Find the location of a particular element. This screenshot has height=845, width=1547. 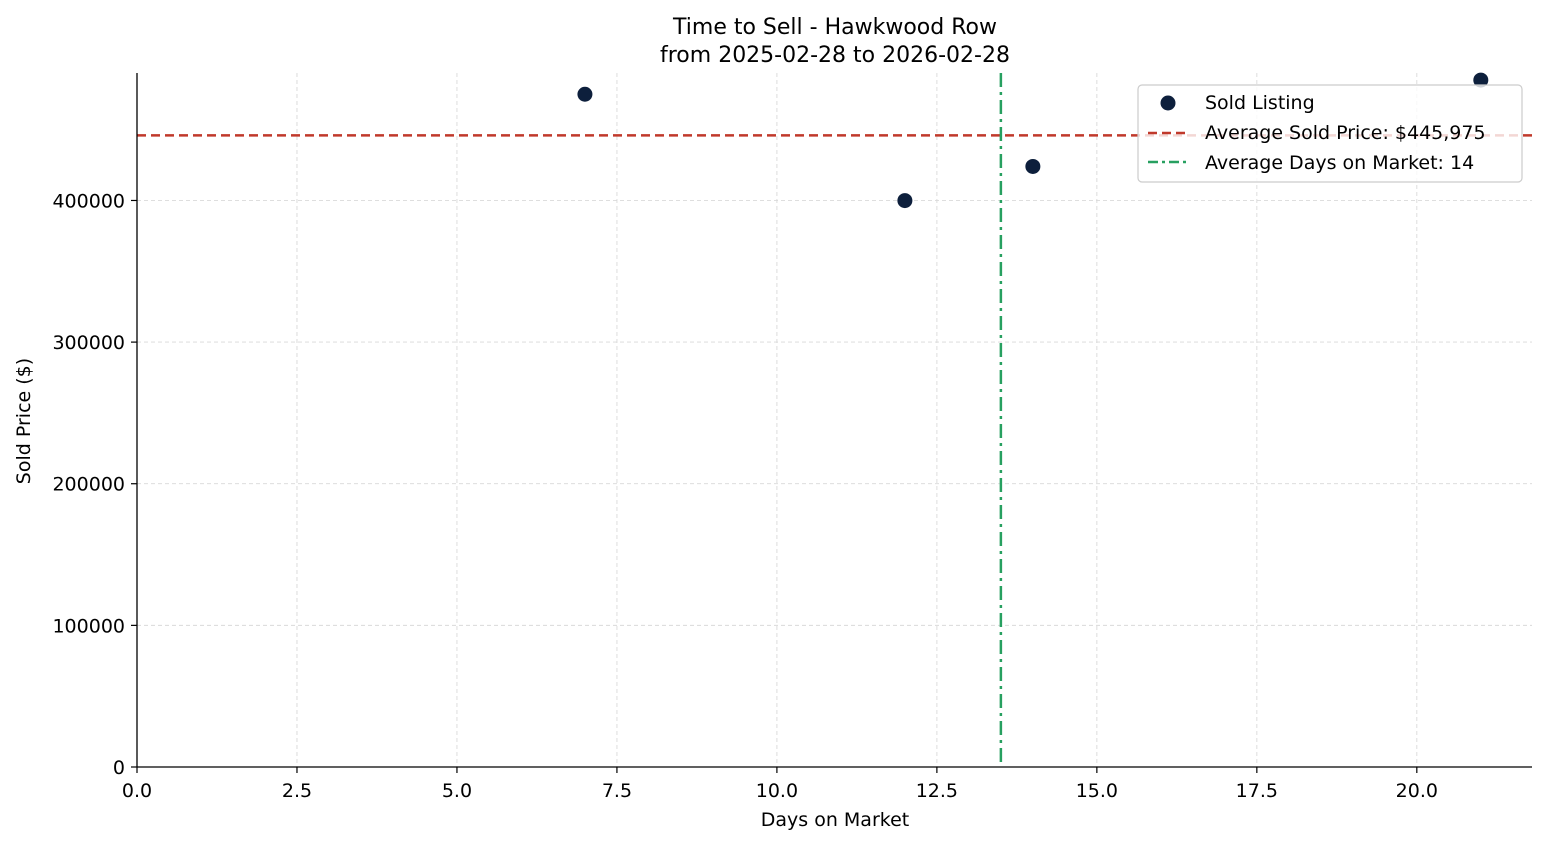

x-tick-label: 20.0 is located at coordinates (1417, 791).